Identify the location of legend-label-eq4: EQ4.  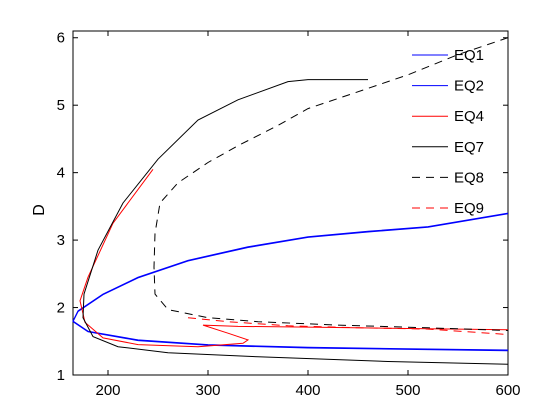
(469, 116).